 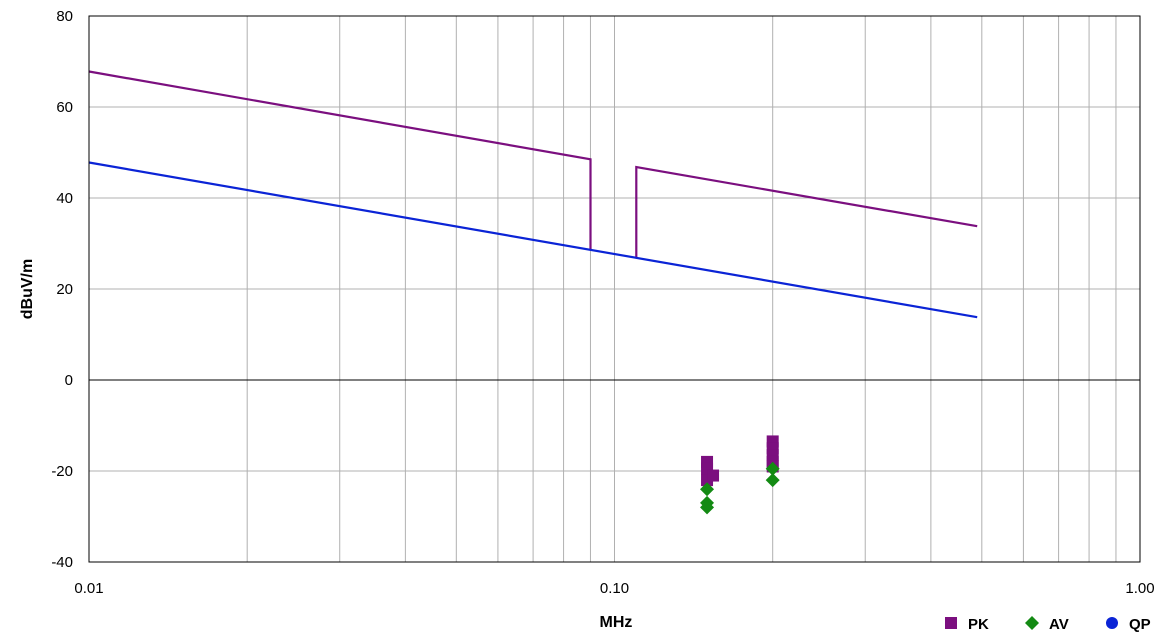 What do you see at coordinates (1139, 588) in the screenshot?
I see `x-tick-label: 1.00` at bounding box center [1139, 588].